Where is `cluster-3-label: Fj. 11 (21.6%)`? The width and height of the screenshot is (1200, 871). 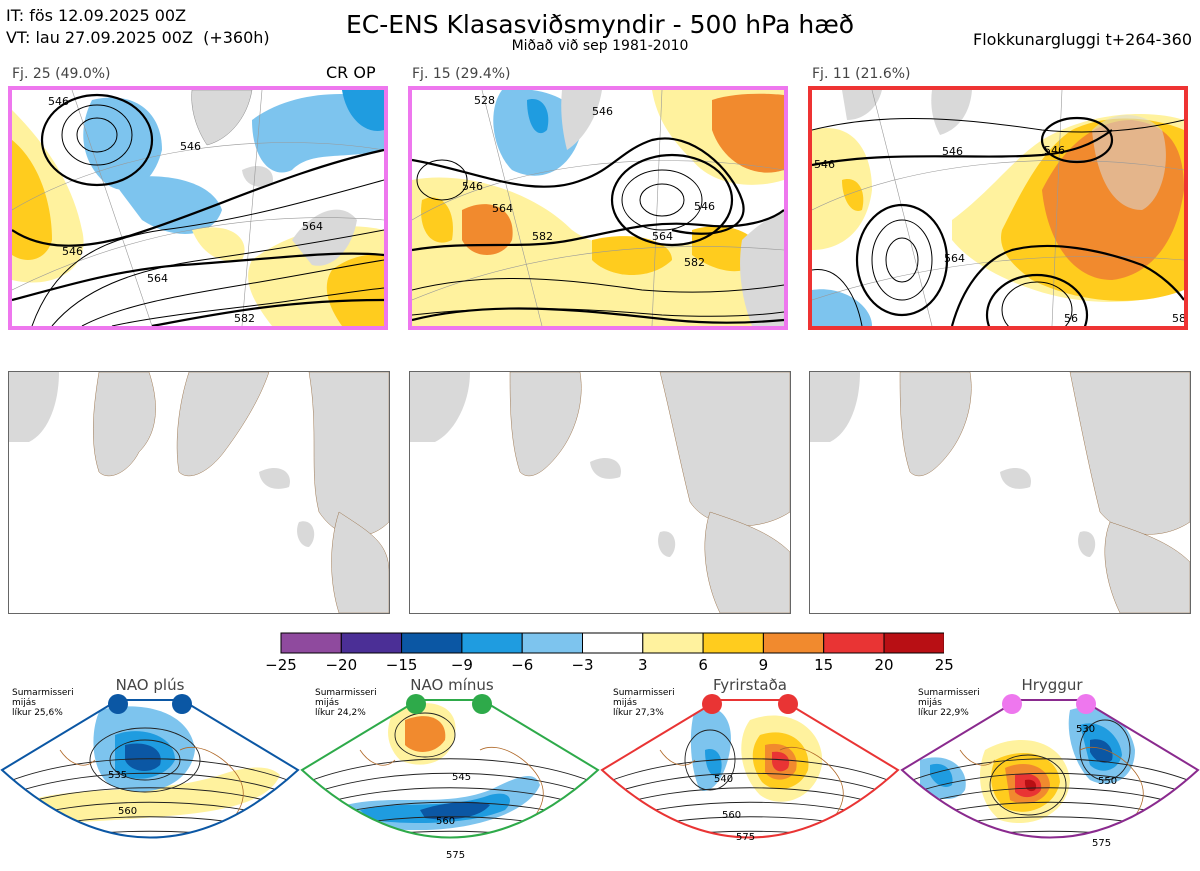 cluster-3-label: Fj. 11 (21.6%) is located at coordinates (861, 74).